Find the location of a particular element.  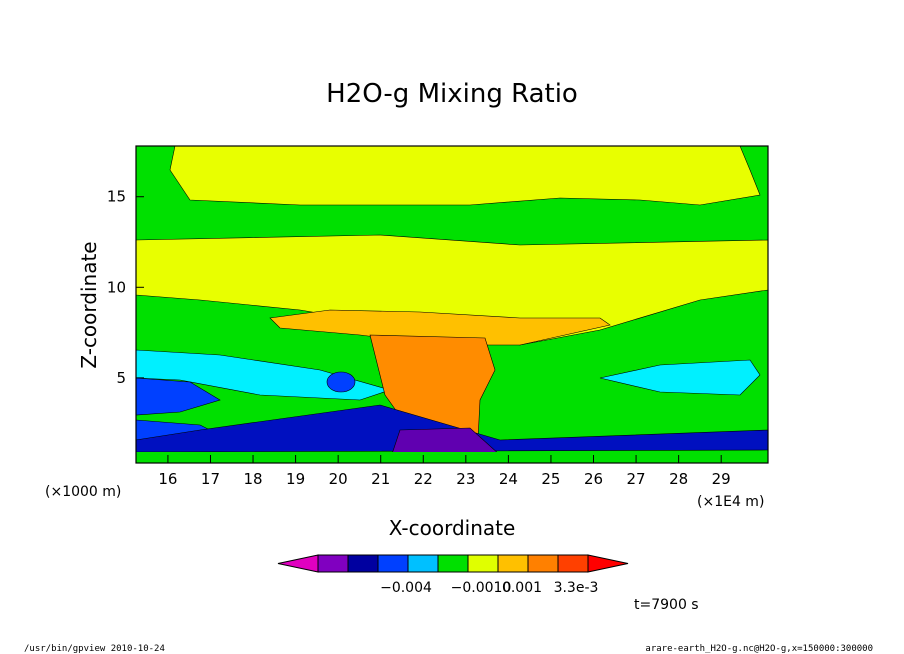

x-units-right: (×1E4 m) is located at coordinates (730, 502).